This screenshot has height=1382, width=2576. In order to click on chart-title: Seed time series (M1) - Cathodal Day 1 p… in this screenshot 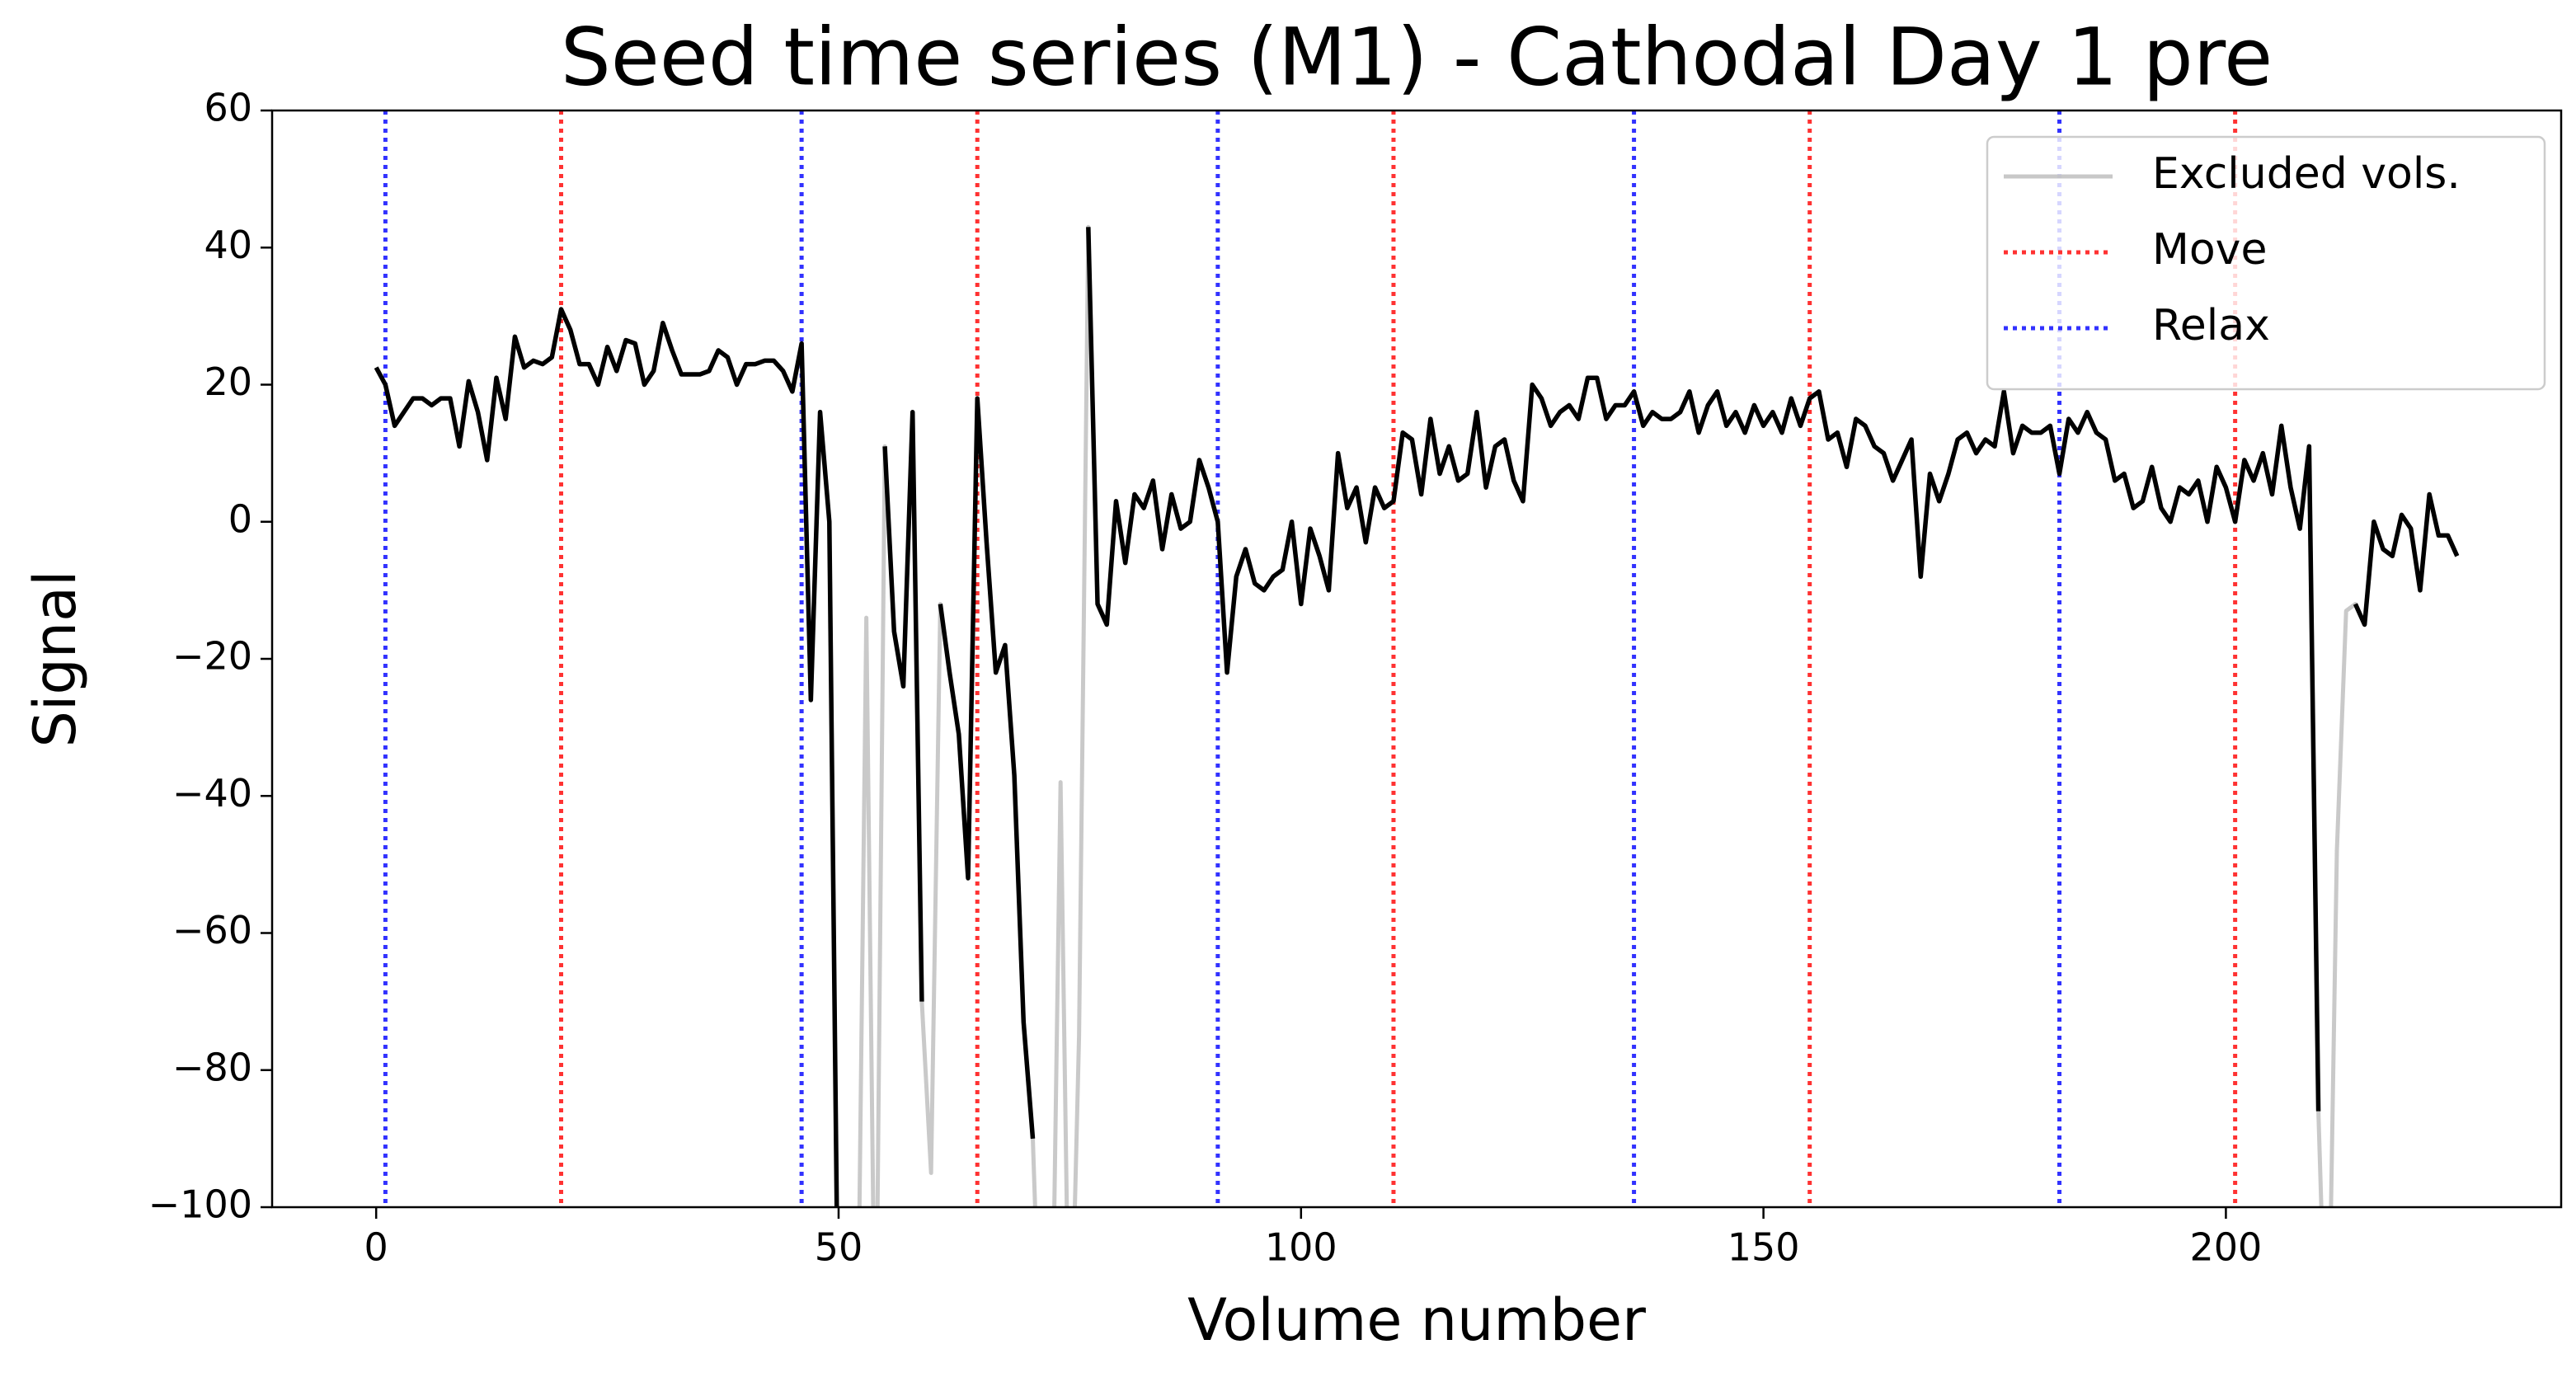, I will do `click(1417, 57)`.